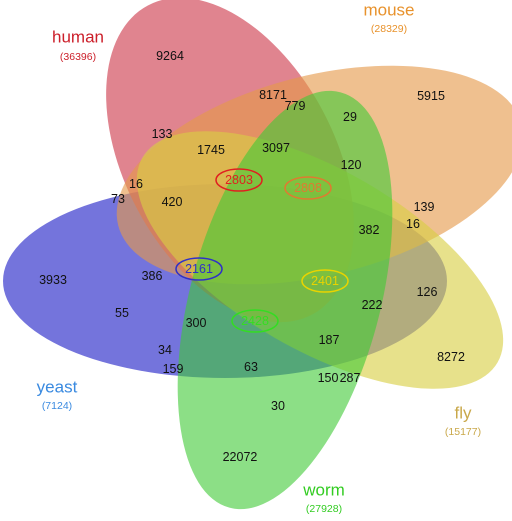 The width and height of the screenshot is (512, 521). I want to click on highlight-count: 2803, so click(239, 180).